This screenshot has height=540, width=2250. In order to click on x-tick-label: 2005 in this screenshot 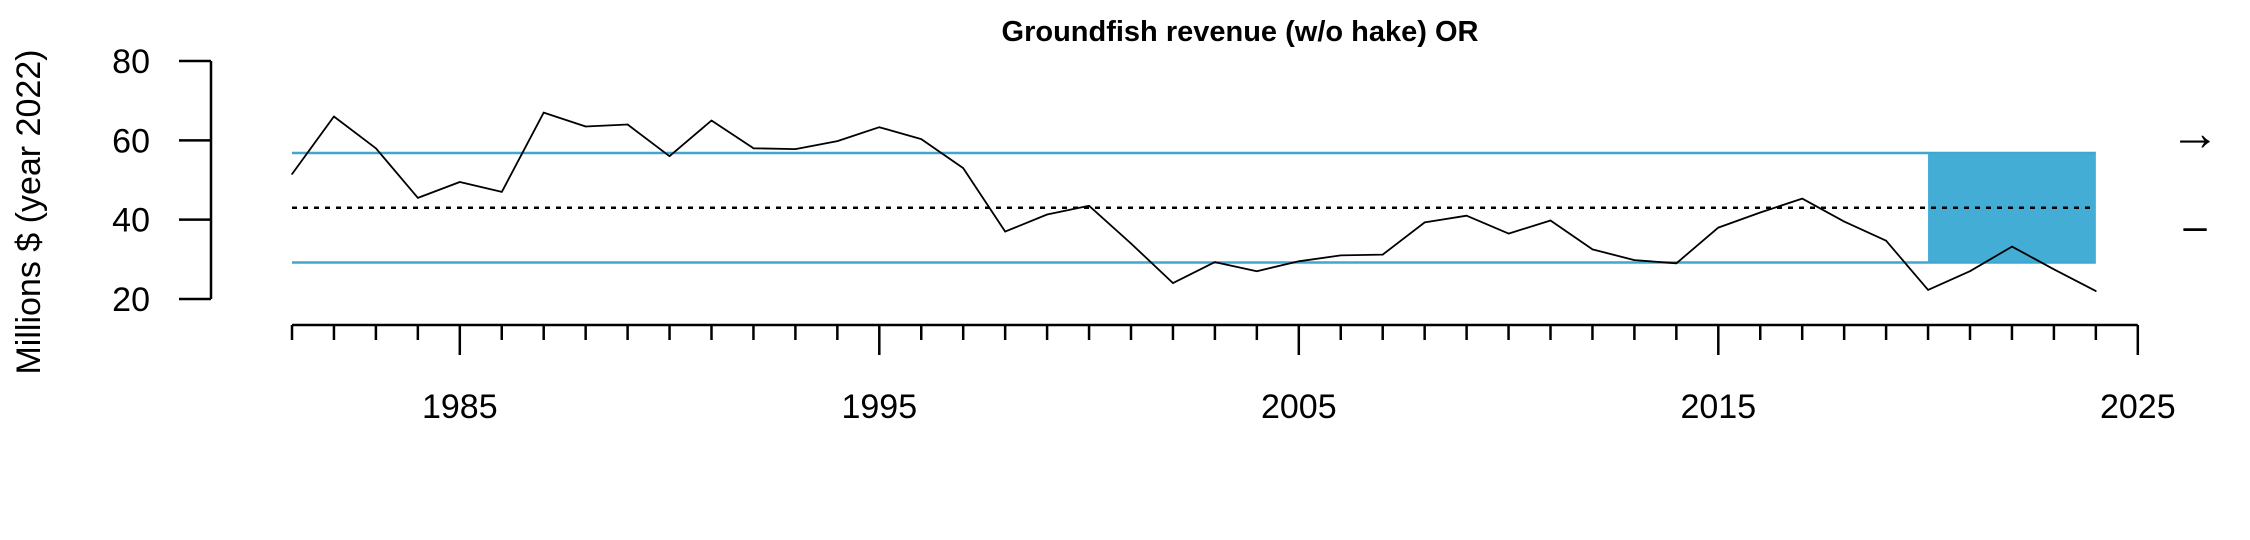, I will do `click(1299, 407)`.